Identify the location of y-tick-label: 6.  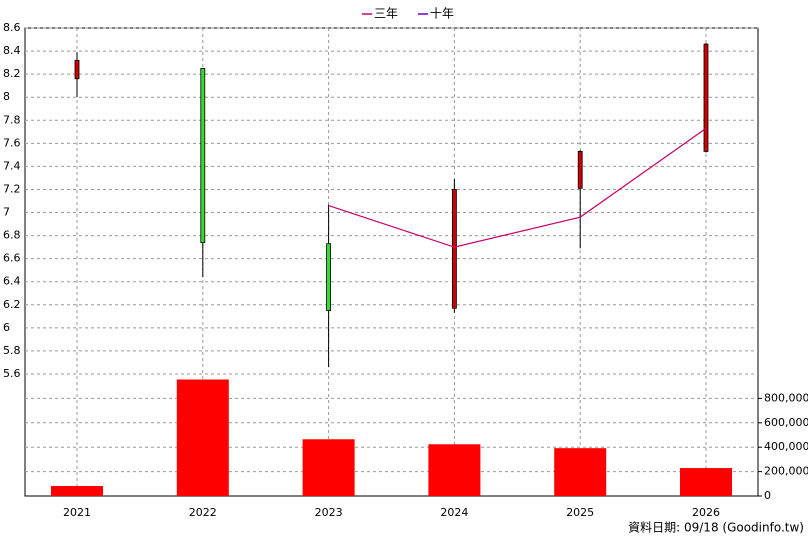
(6, 327).